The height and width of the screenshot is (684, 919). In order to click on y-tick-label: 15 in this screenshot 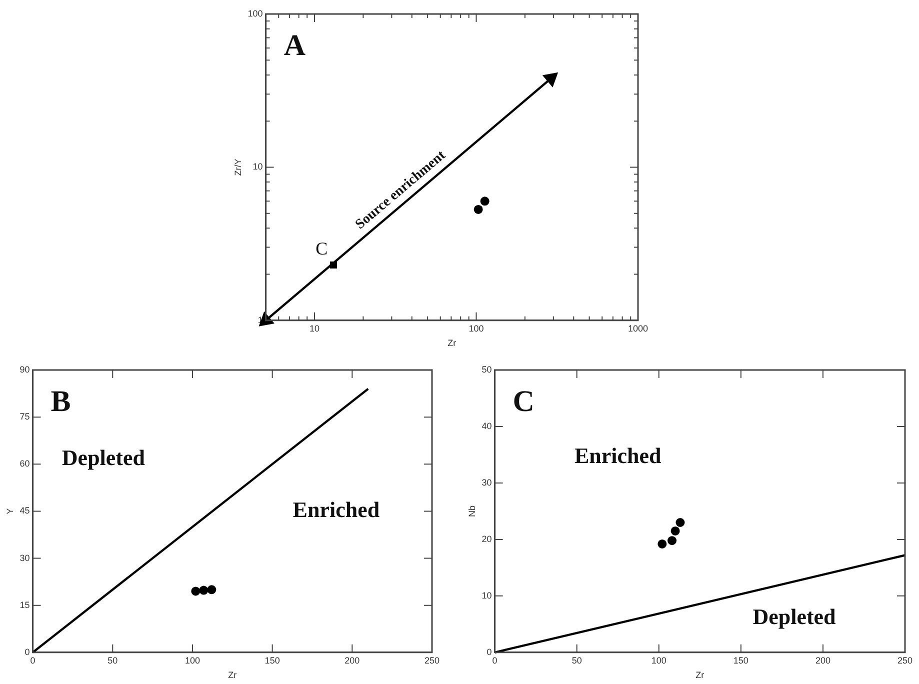, I will do `click(25, 605)`.